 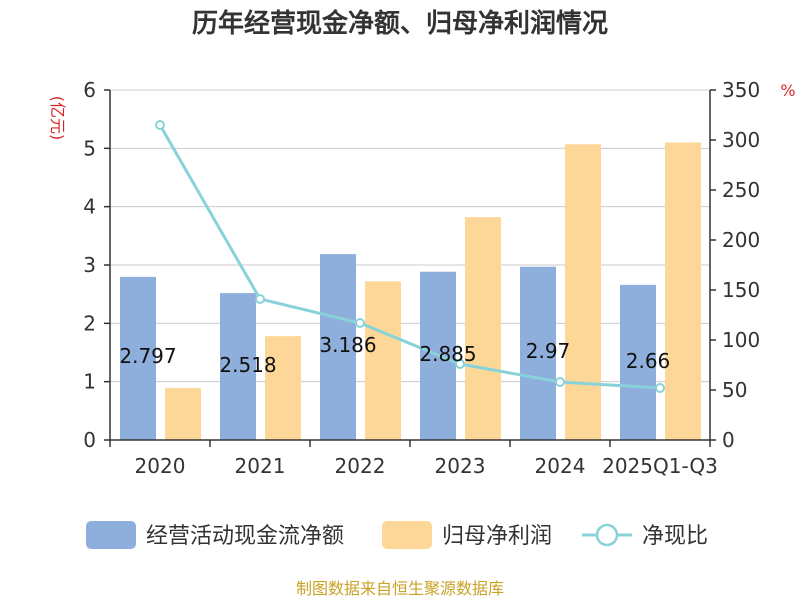 What do you see at coordinates (741, 340) in the screenshot?
I see `right-tick-label: 100` at bounding box center [741, 340].